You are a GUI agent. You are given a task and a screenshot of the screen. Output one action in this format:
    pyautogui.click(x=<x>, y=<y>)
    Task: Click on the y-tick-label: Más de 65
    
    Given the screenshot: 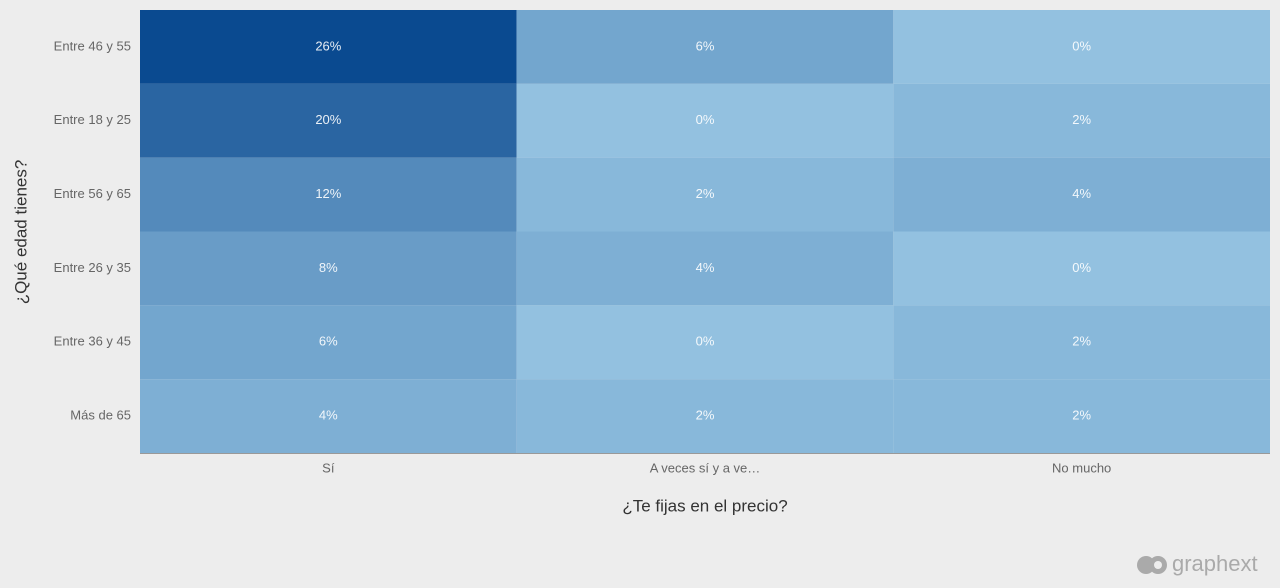 What is the action you would take?
    pyautogui.click(x=100, y=415)
    